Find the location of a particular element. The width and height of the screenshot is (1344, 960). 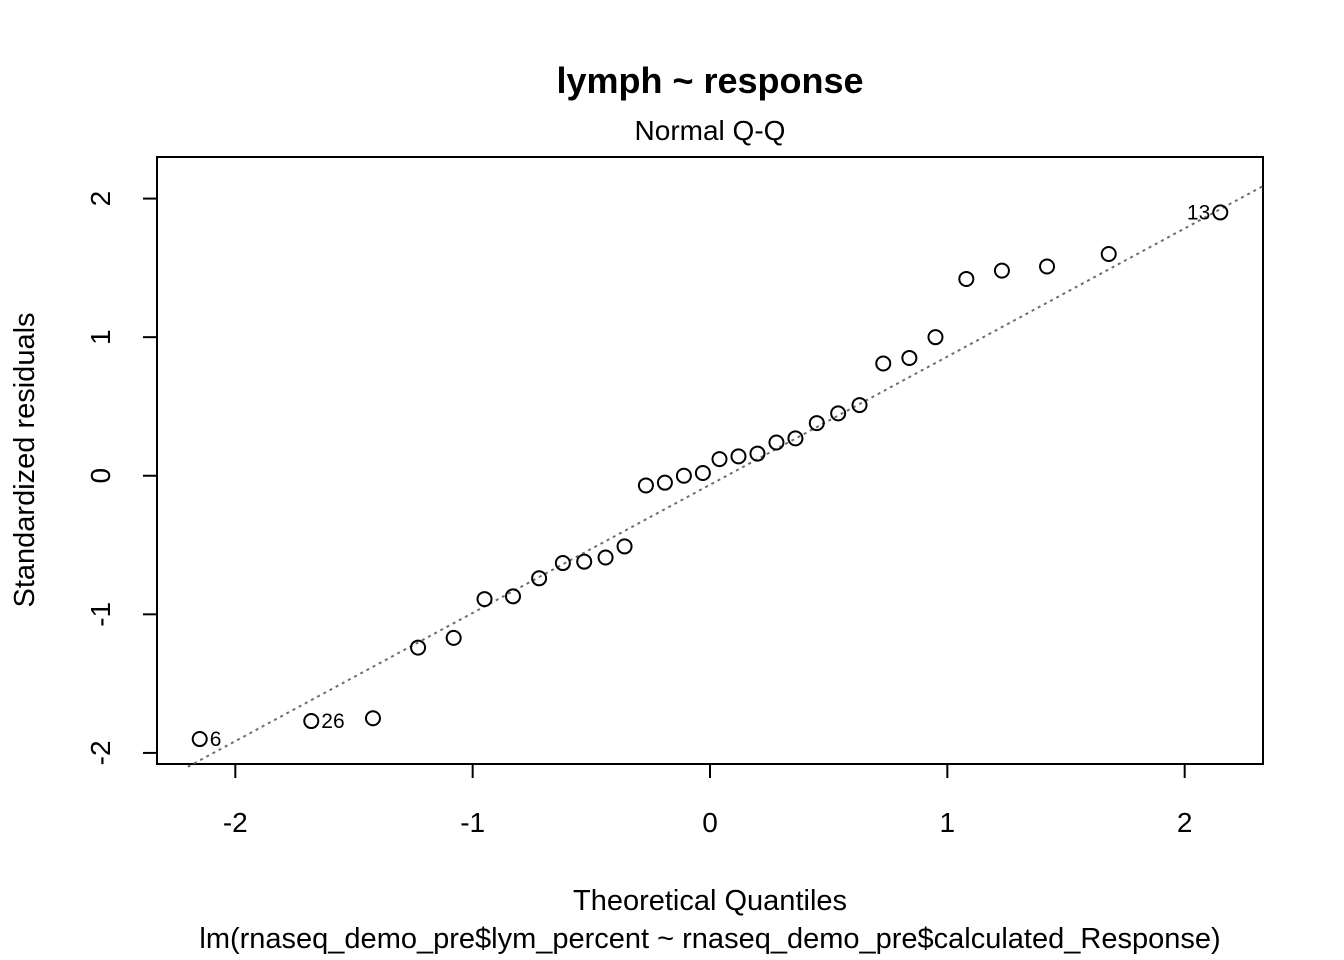

y-tick-label: -1 is located at coordinates (100, 614).